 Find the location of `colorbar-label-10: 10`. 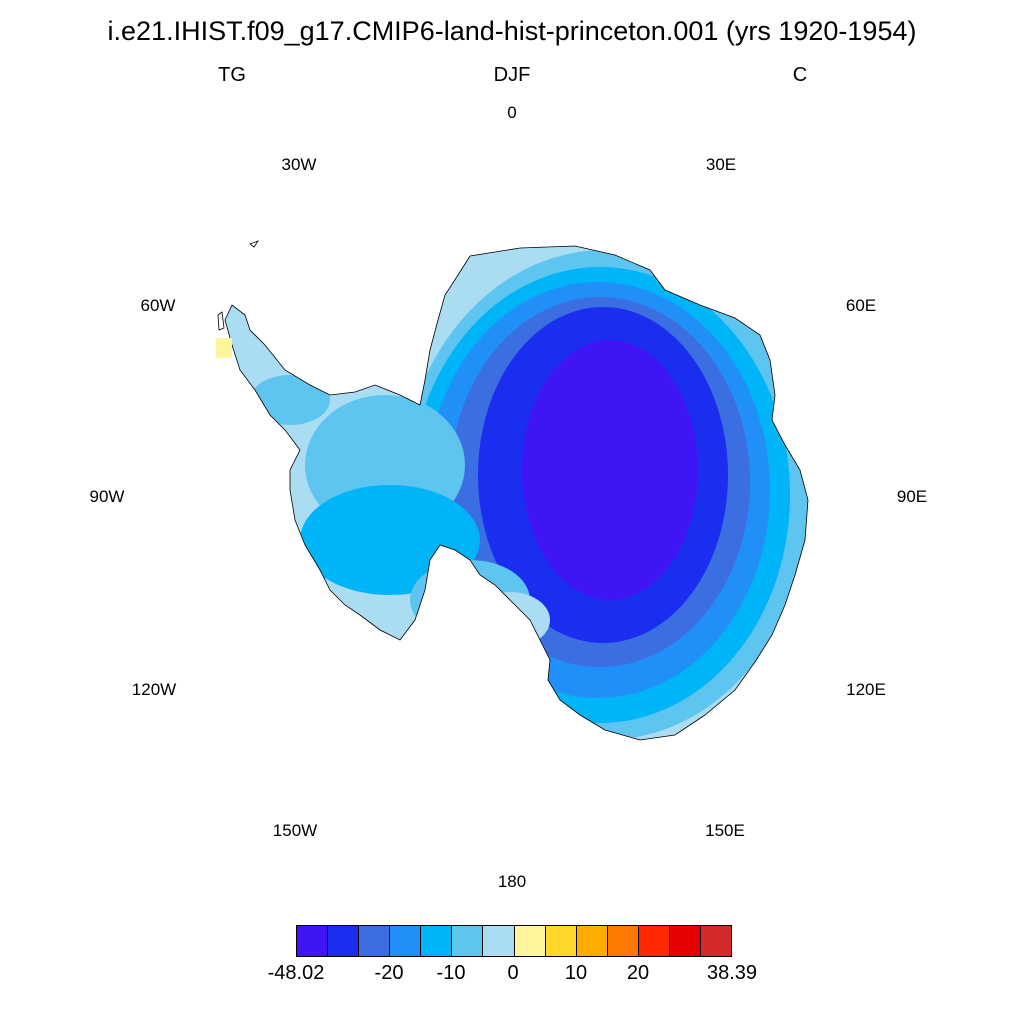

colorbar-label-10: 10 is located at coordinates (576, 973).